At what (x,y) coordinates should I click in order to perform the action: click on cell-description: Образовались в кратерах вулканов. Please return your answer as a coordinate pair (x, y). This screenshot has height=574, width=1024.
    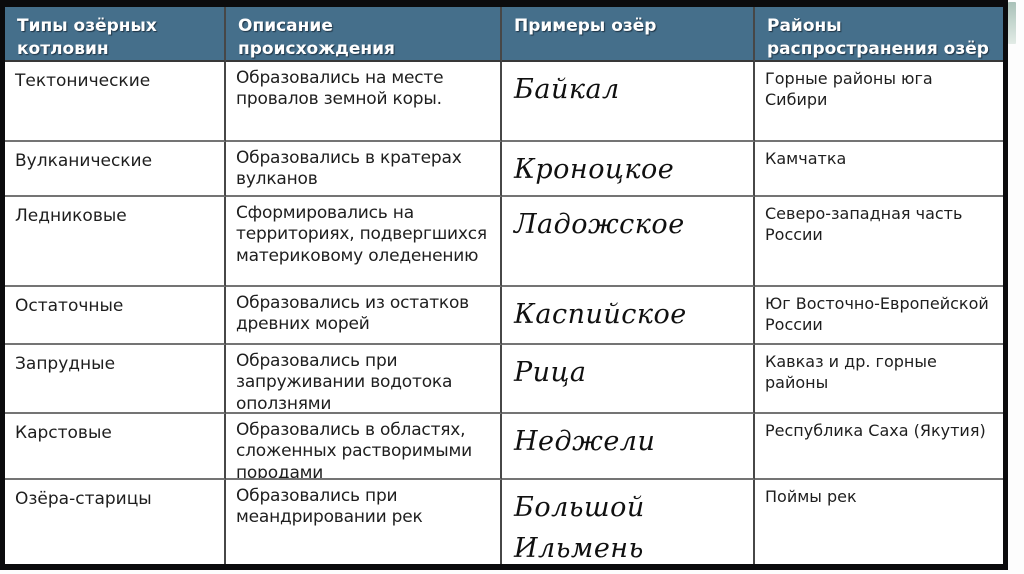
    Looking at the image, I should click on (364, 169).